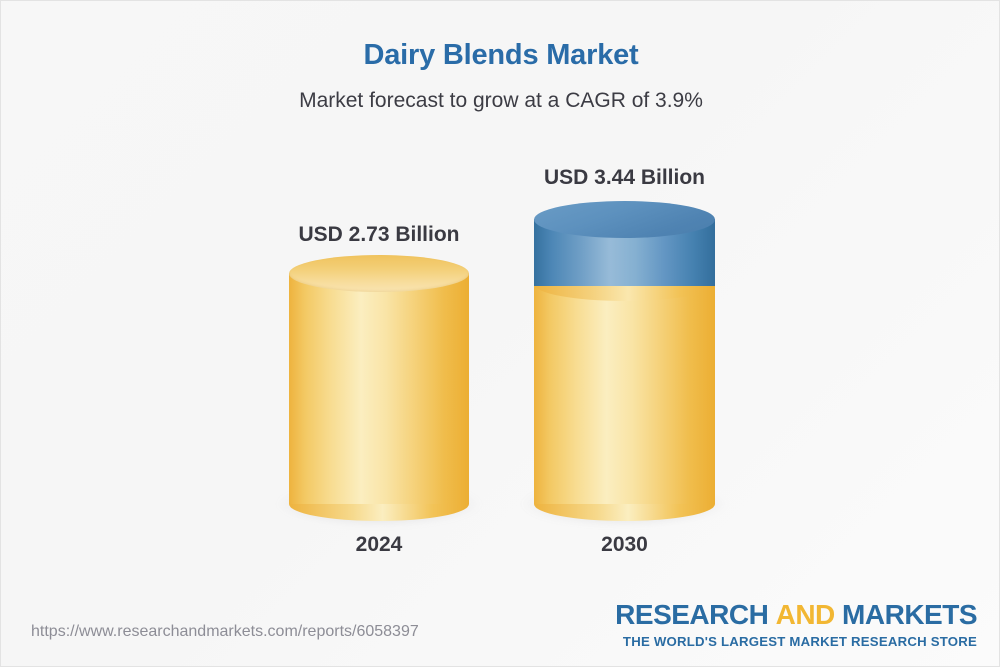 The image size is (1000, 667). What do you see at coordinates (379, 273) in the screenshot?
I see `cylinder-top-2024` at bounding box center [379, 273].